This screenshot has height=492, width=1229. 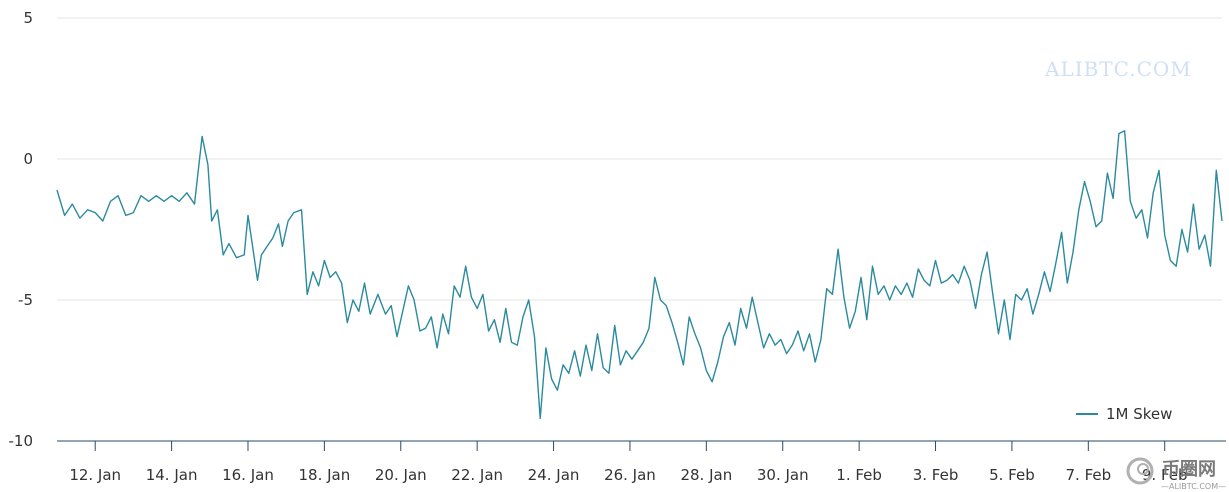 What do you see at coordinates (95, 475) in the screenshot?
I see `x-tick-label: 12. Jan` at bounding box center [95, 475].